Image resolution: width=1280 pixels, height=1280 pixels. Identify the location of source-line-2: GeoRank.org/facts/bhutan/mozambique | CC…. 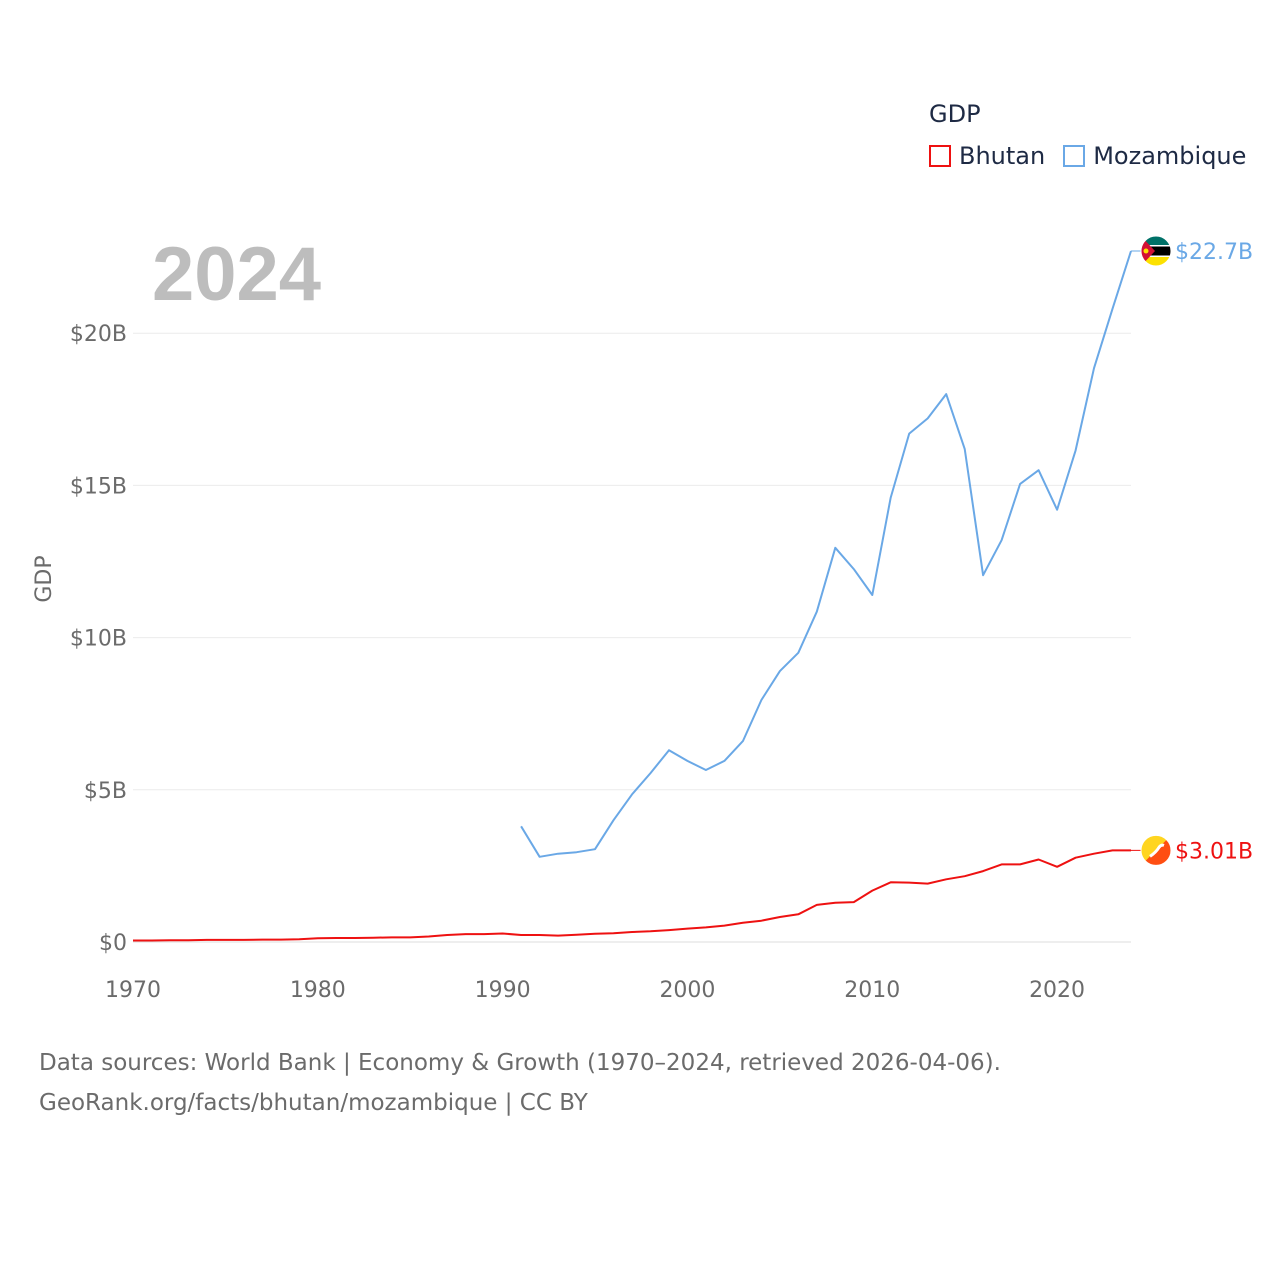
(313, 1103).